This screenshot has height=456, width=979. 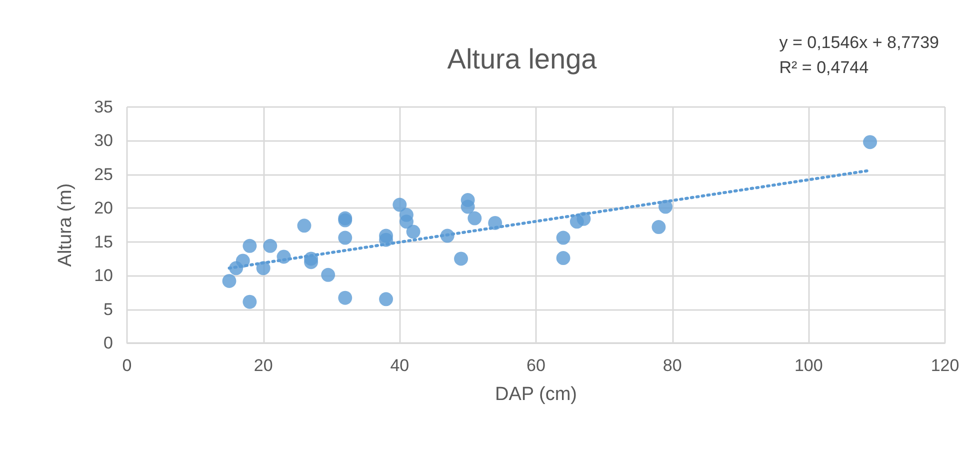 What do you see at coordinates (103, 140) in the screenshot?
I see `y-tick-label: 30` at bounding box center [103, 140].